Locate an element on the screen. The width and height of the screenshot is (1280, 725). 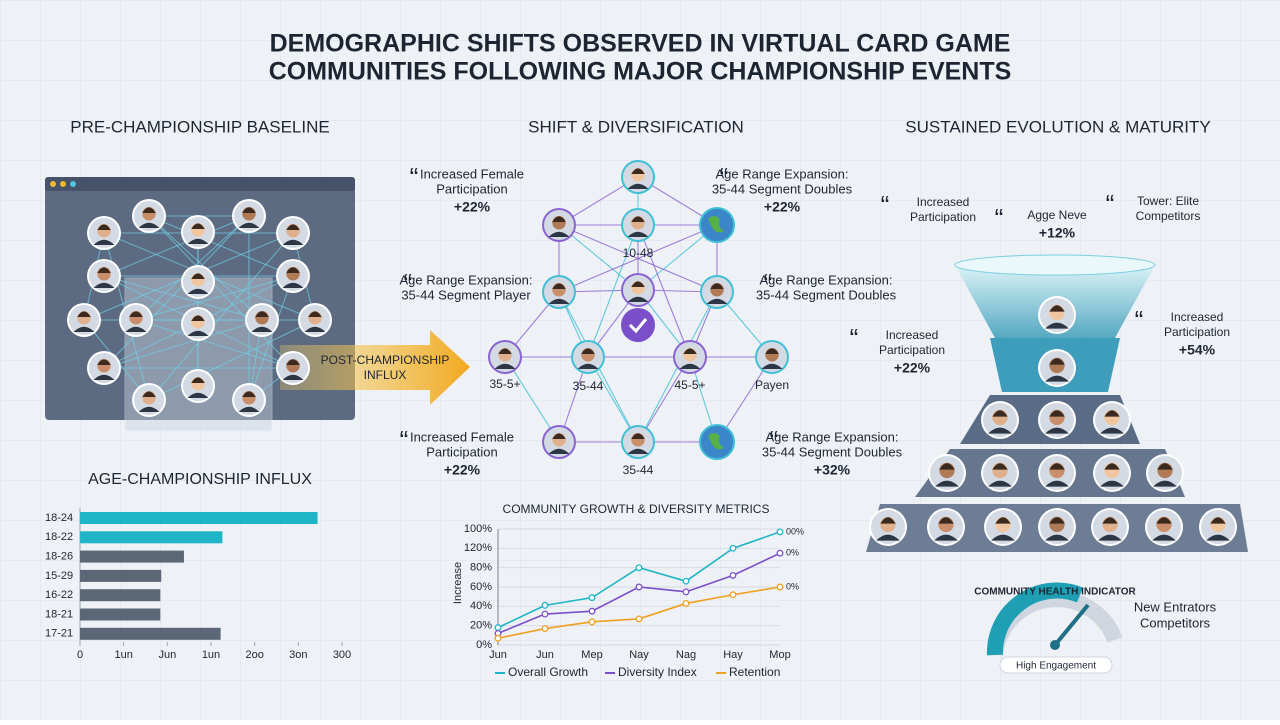
y-tick-label: 18-24 is located at coordinates (59, 518).